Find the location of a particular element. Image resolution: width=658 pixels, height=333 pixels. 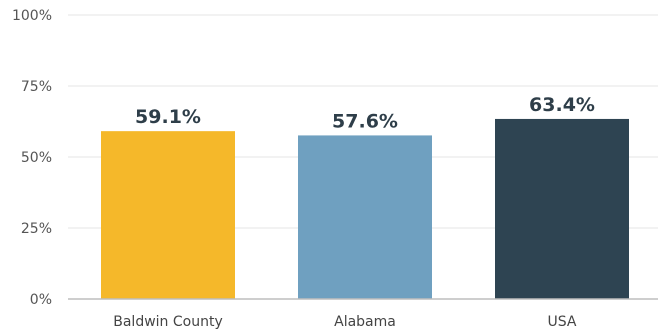

data-label: 57.6% is located at coordinates (365, 121).